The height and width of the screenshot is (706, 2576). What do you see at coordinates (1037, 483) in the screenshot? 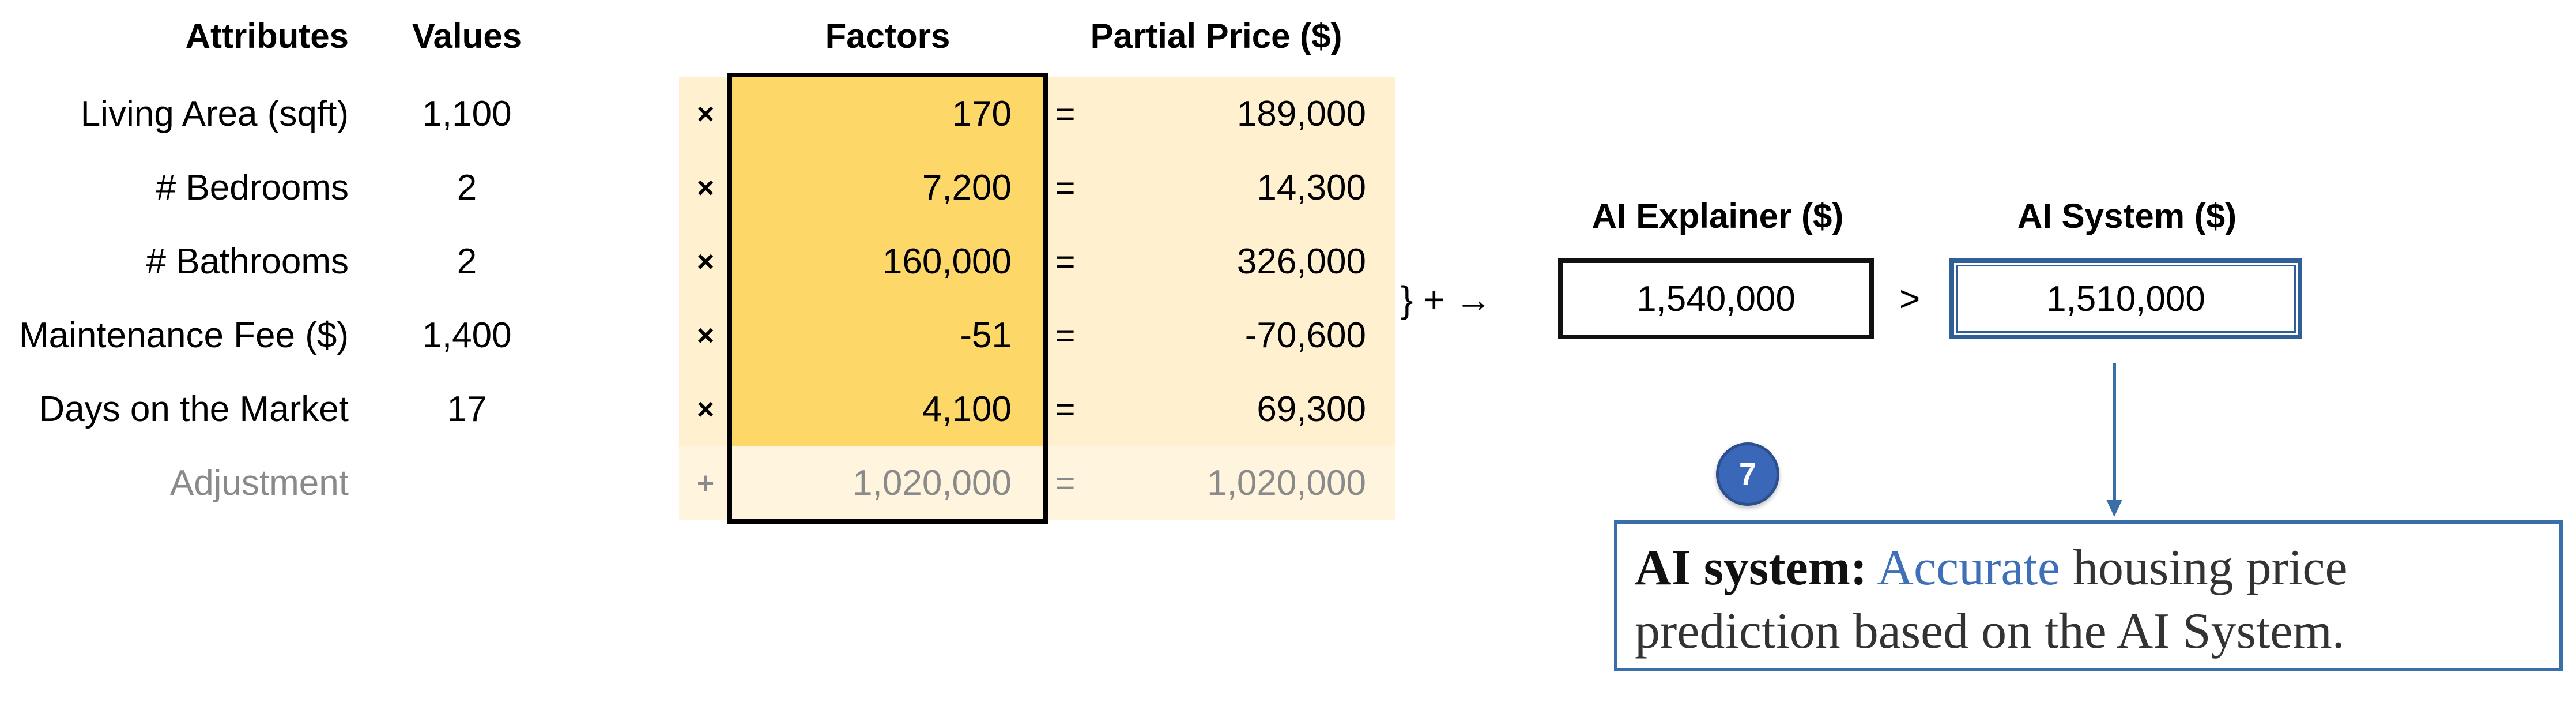
I see `adjustment-row-bg` at bounding box center [1037, 483].